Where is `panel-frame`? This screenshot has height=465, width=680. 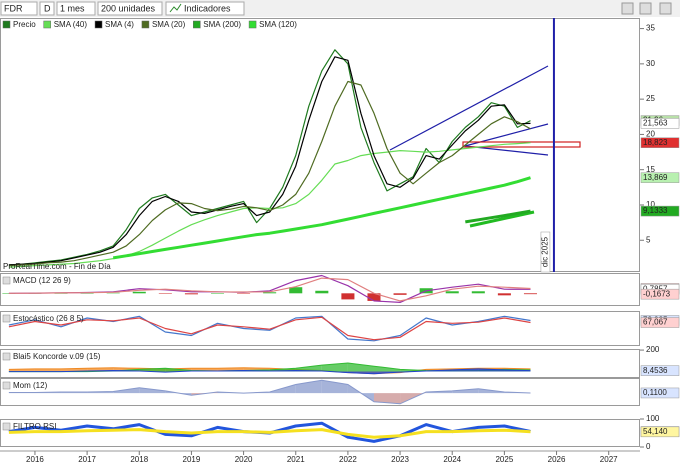
panel-frame is located at coordinates (320, 363).